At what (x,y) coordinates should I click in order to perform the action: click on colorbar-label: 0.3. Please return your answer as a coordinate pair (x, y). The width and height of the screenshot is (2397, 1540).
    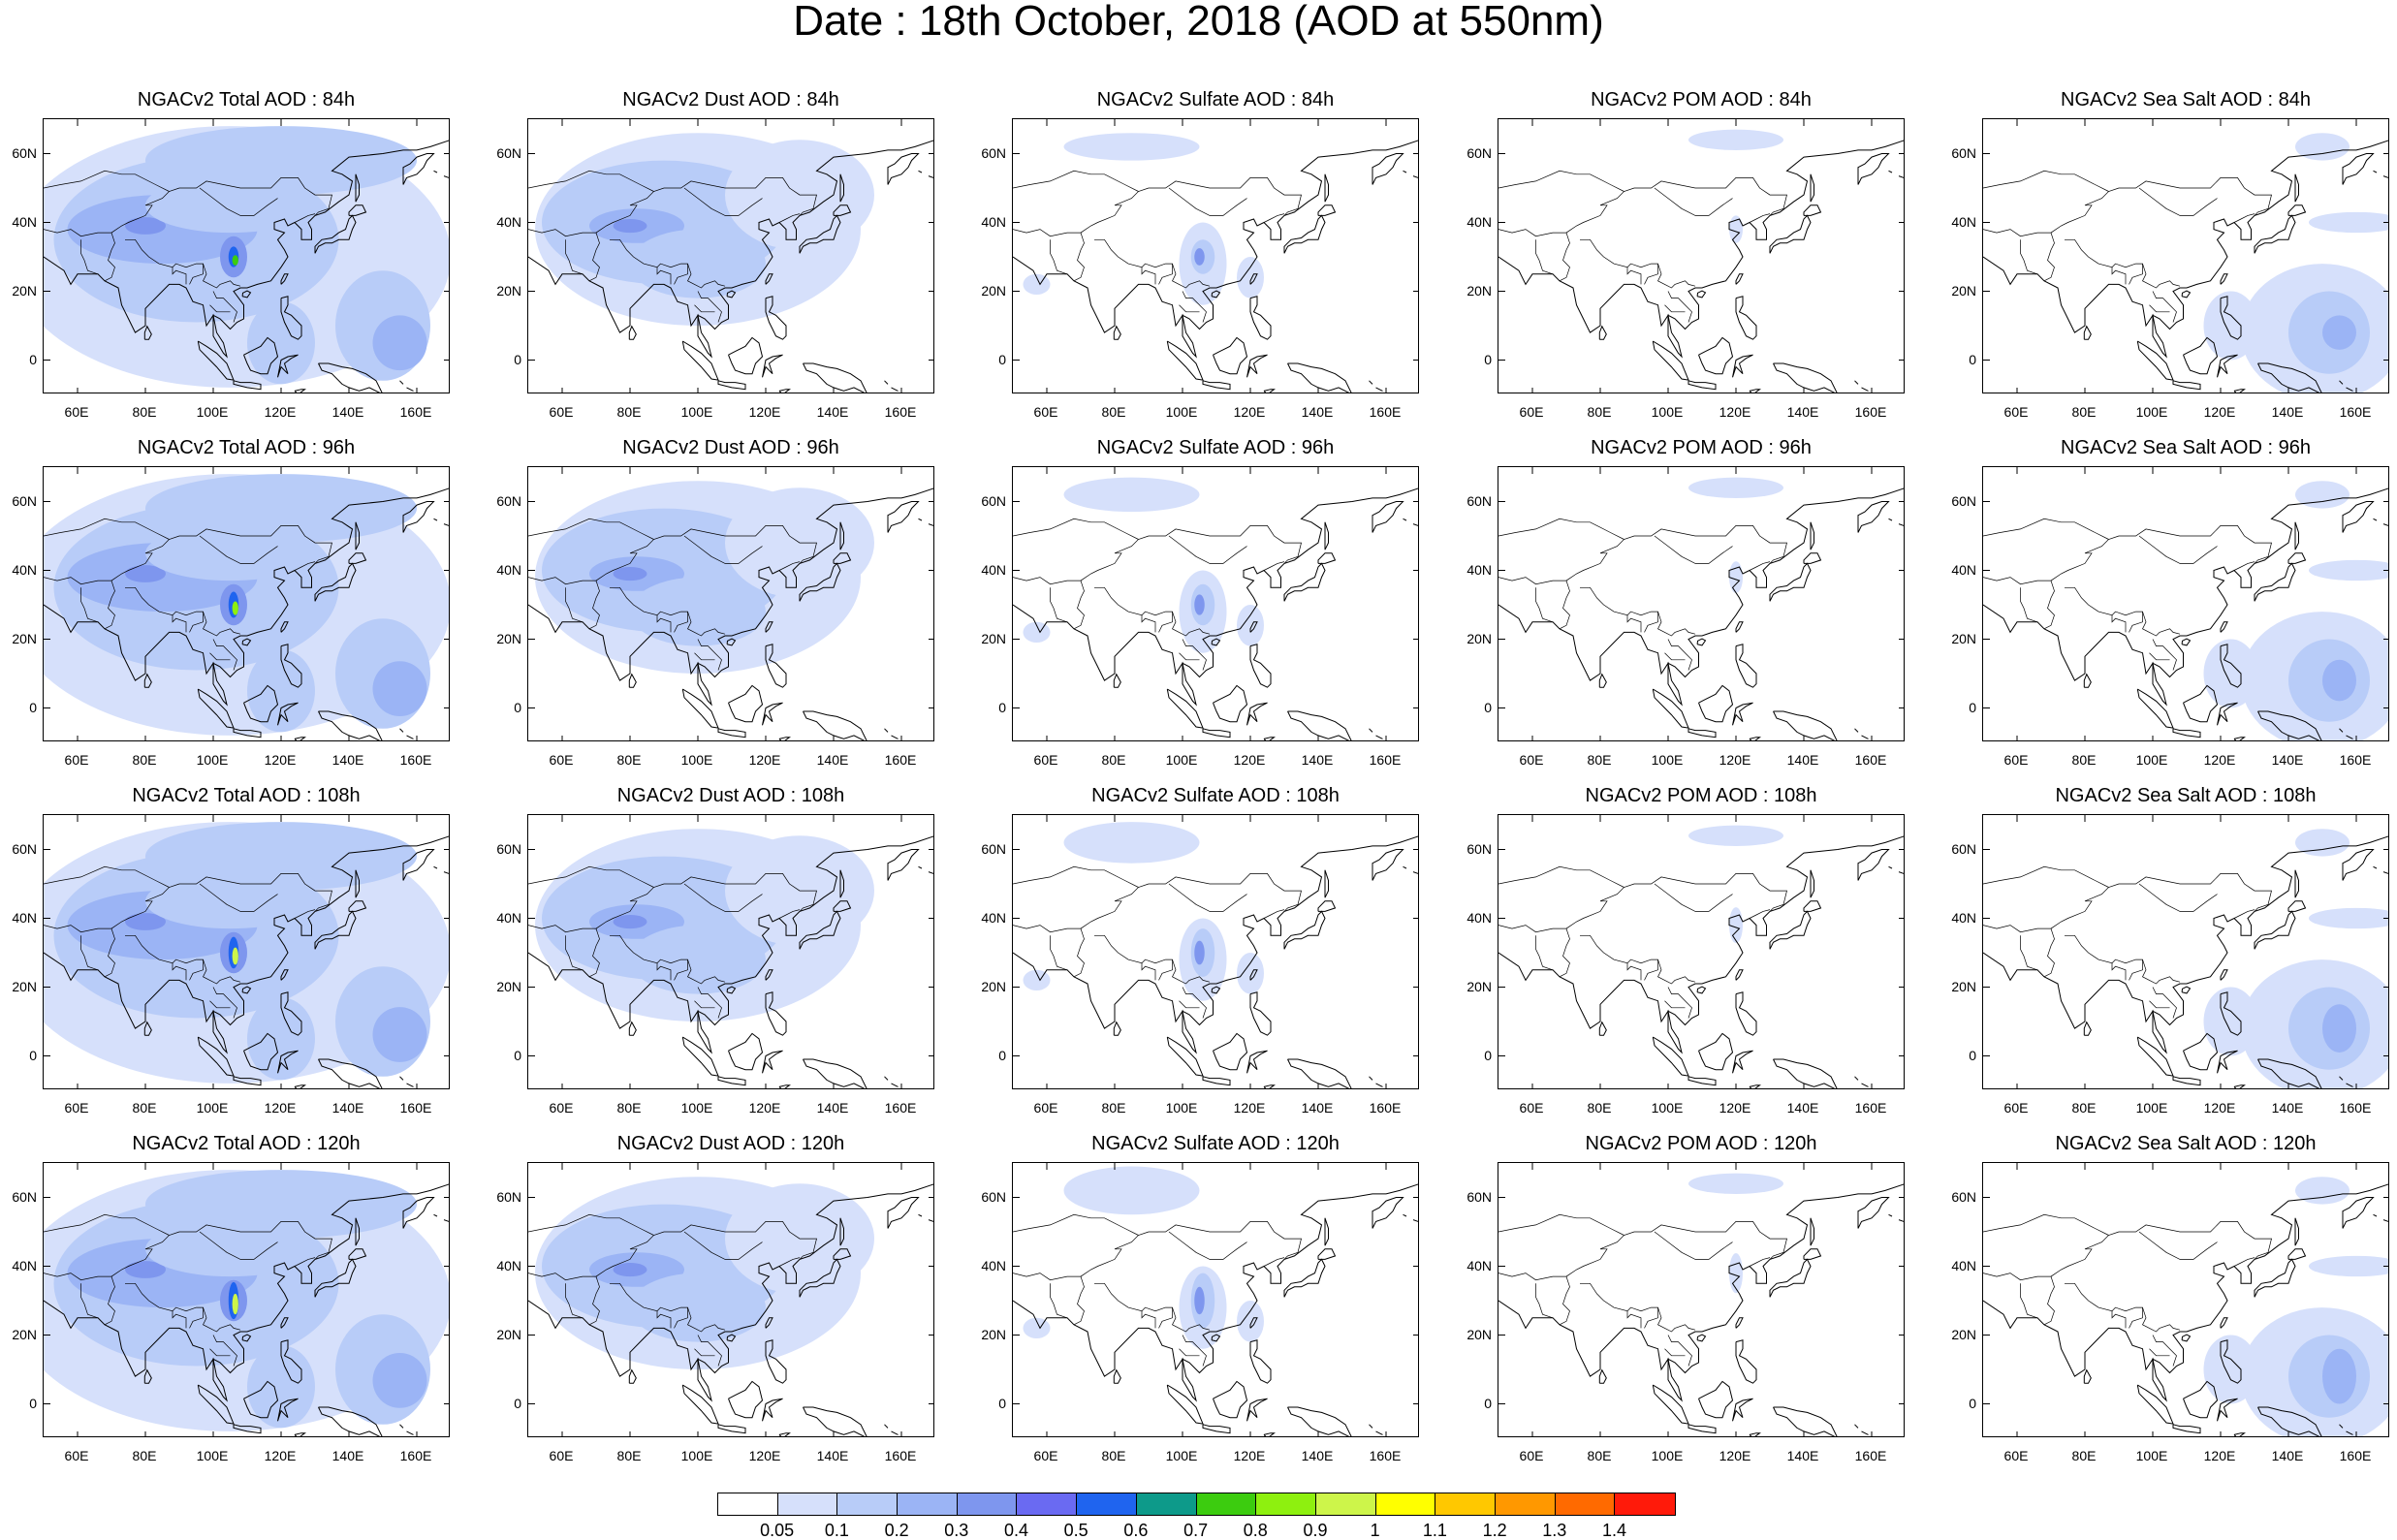
    Looking at the image, I should click on (956, 1530).